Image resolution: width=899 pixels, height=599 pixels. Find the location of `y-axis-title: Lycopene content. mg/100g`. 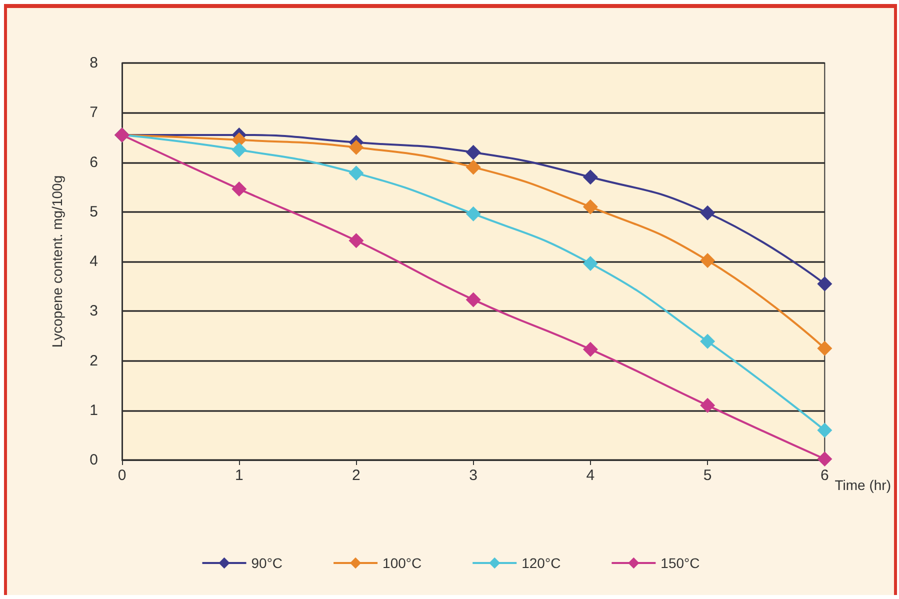

y-axis-title: Lycopene content. mg/100g is located at coordinates (57, 261).